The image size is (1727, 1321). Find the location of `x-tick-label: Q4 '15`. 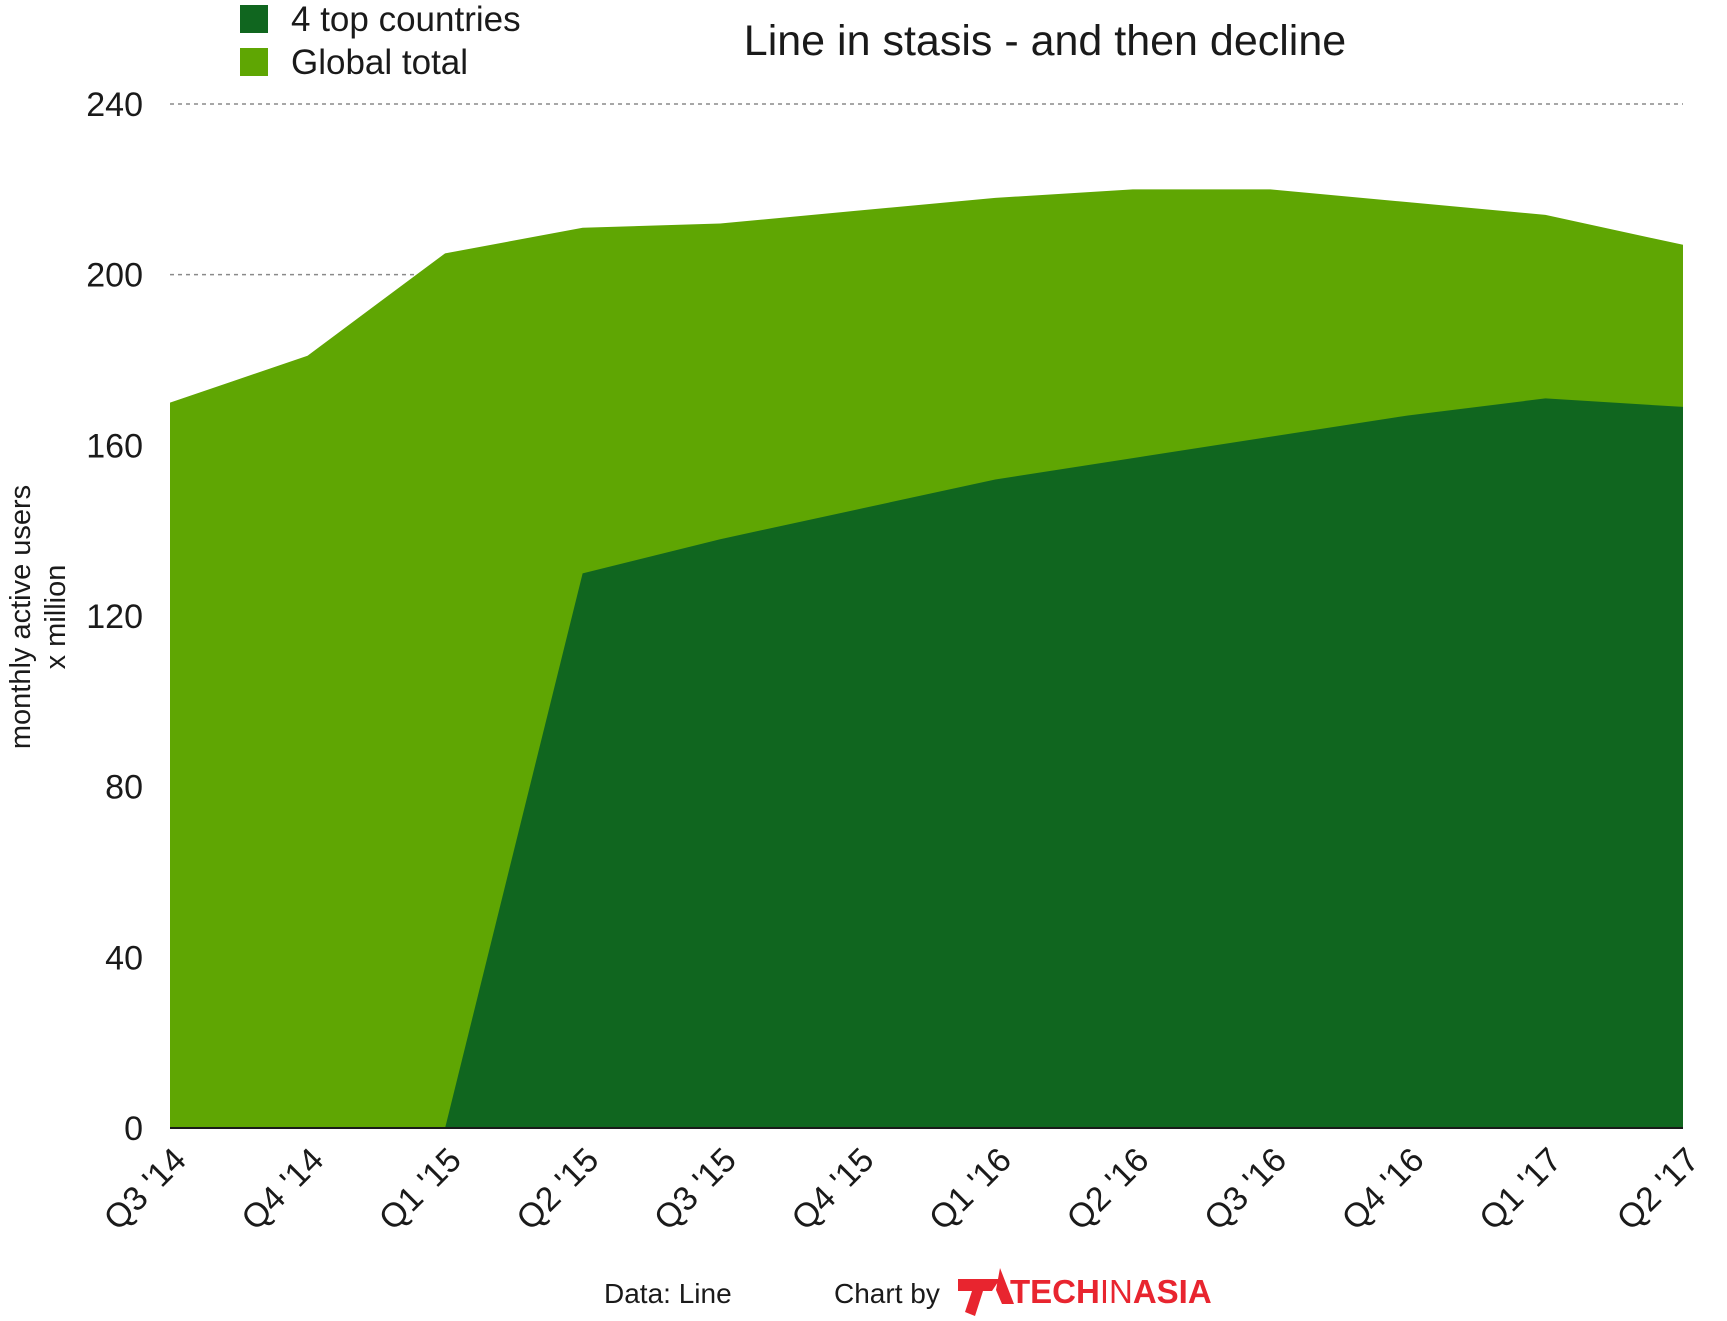

x-tick-label: Q4 '15 is located at coordinates (832, 1189).